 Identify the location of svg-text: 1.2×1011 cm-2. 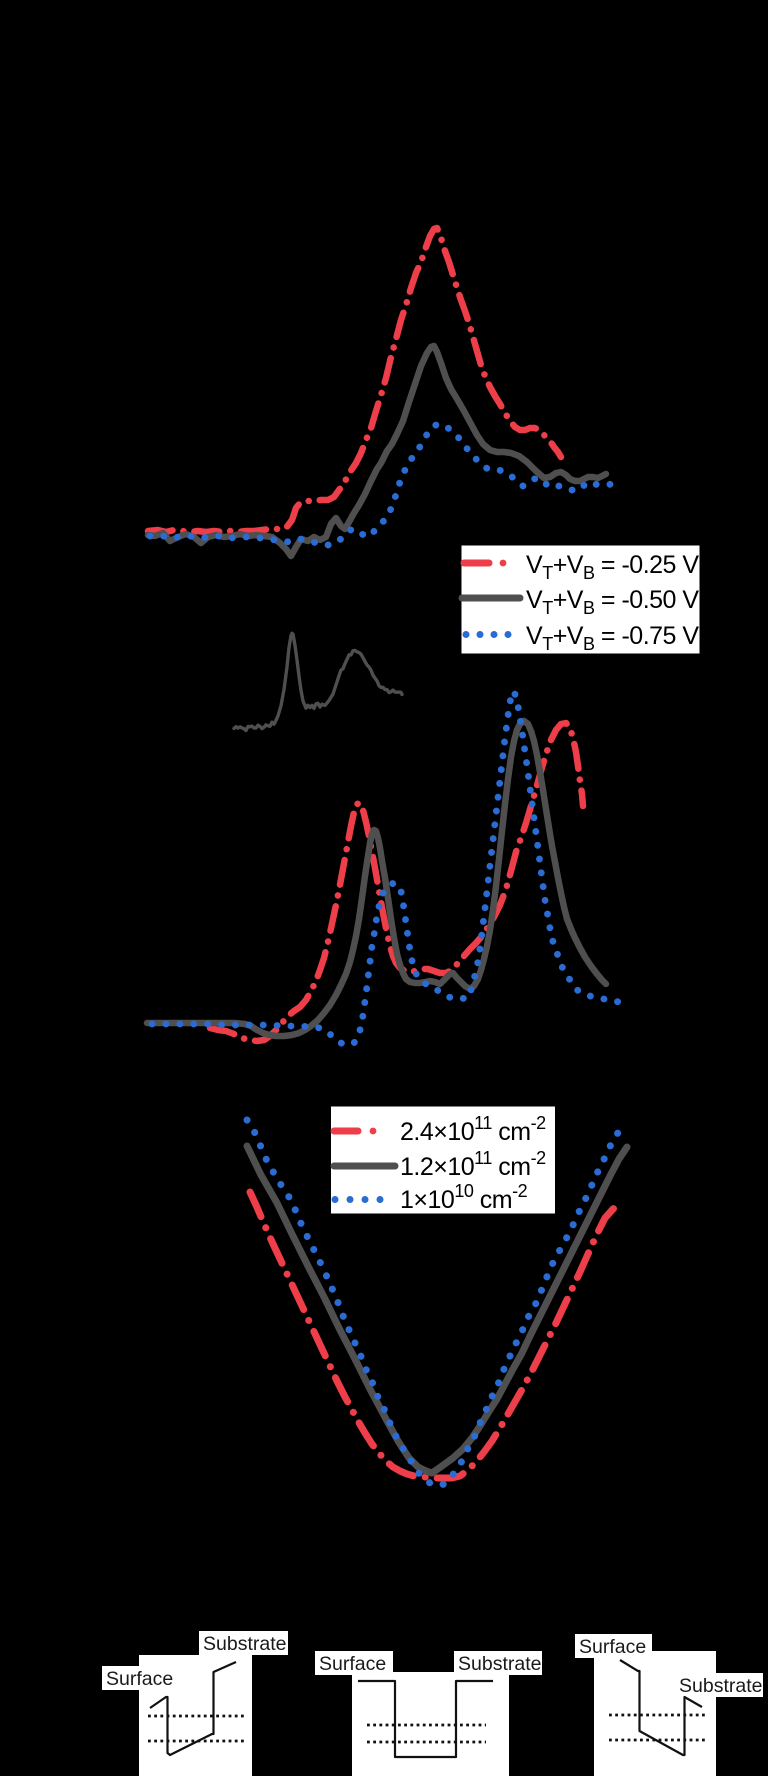
(473, 1164).